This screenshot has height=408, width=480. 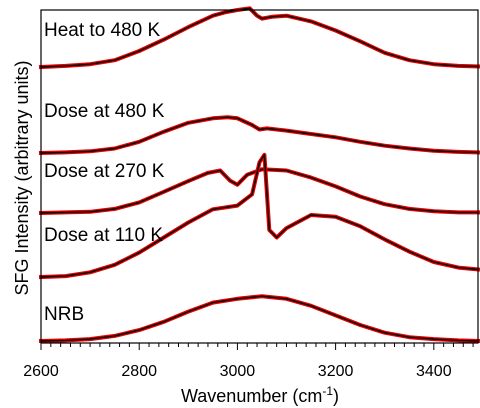 I want to click on trace-label-4: NRB, so click(x=64, y=314).